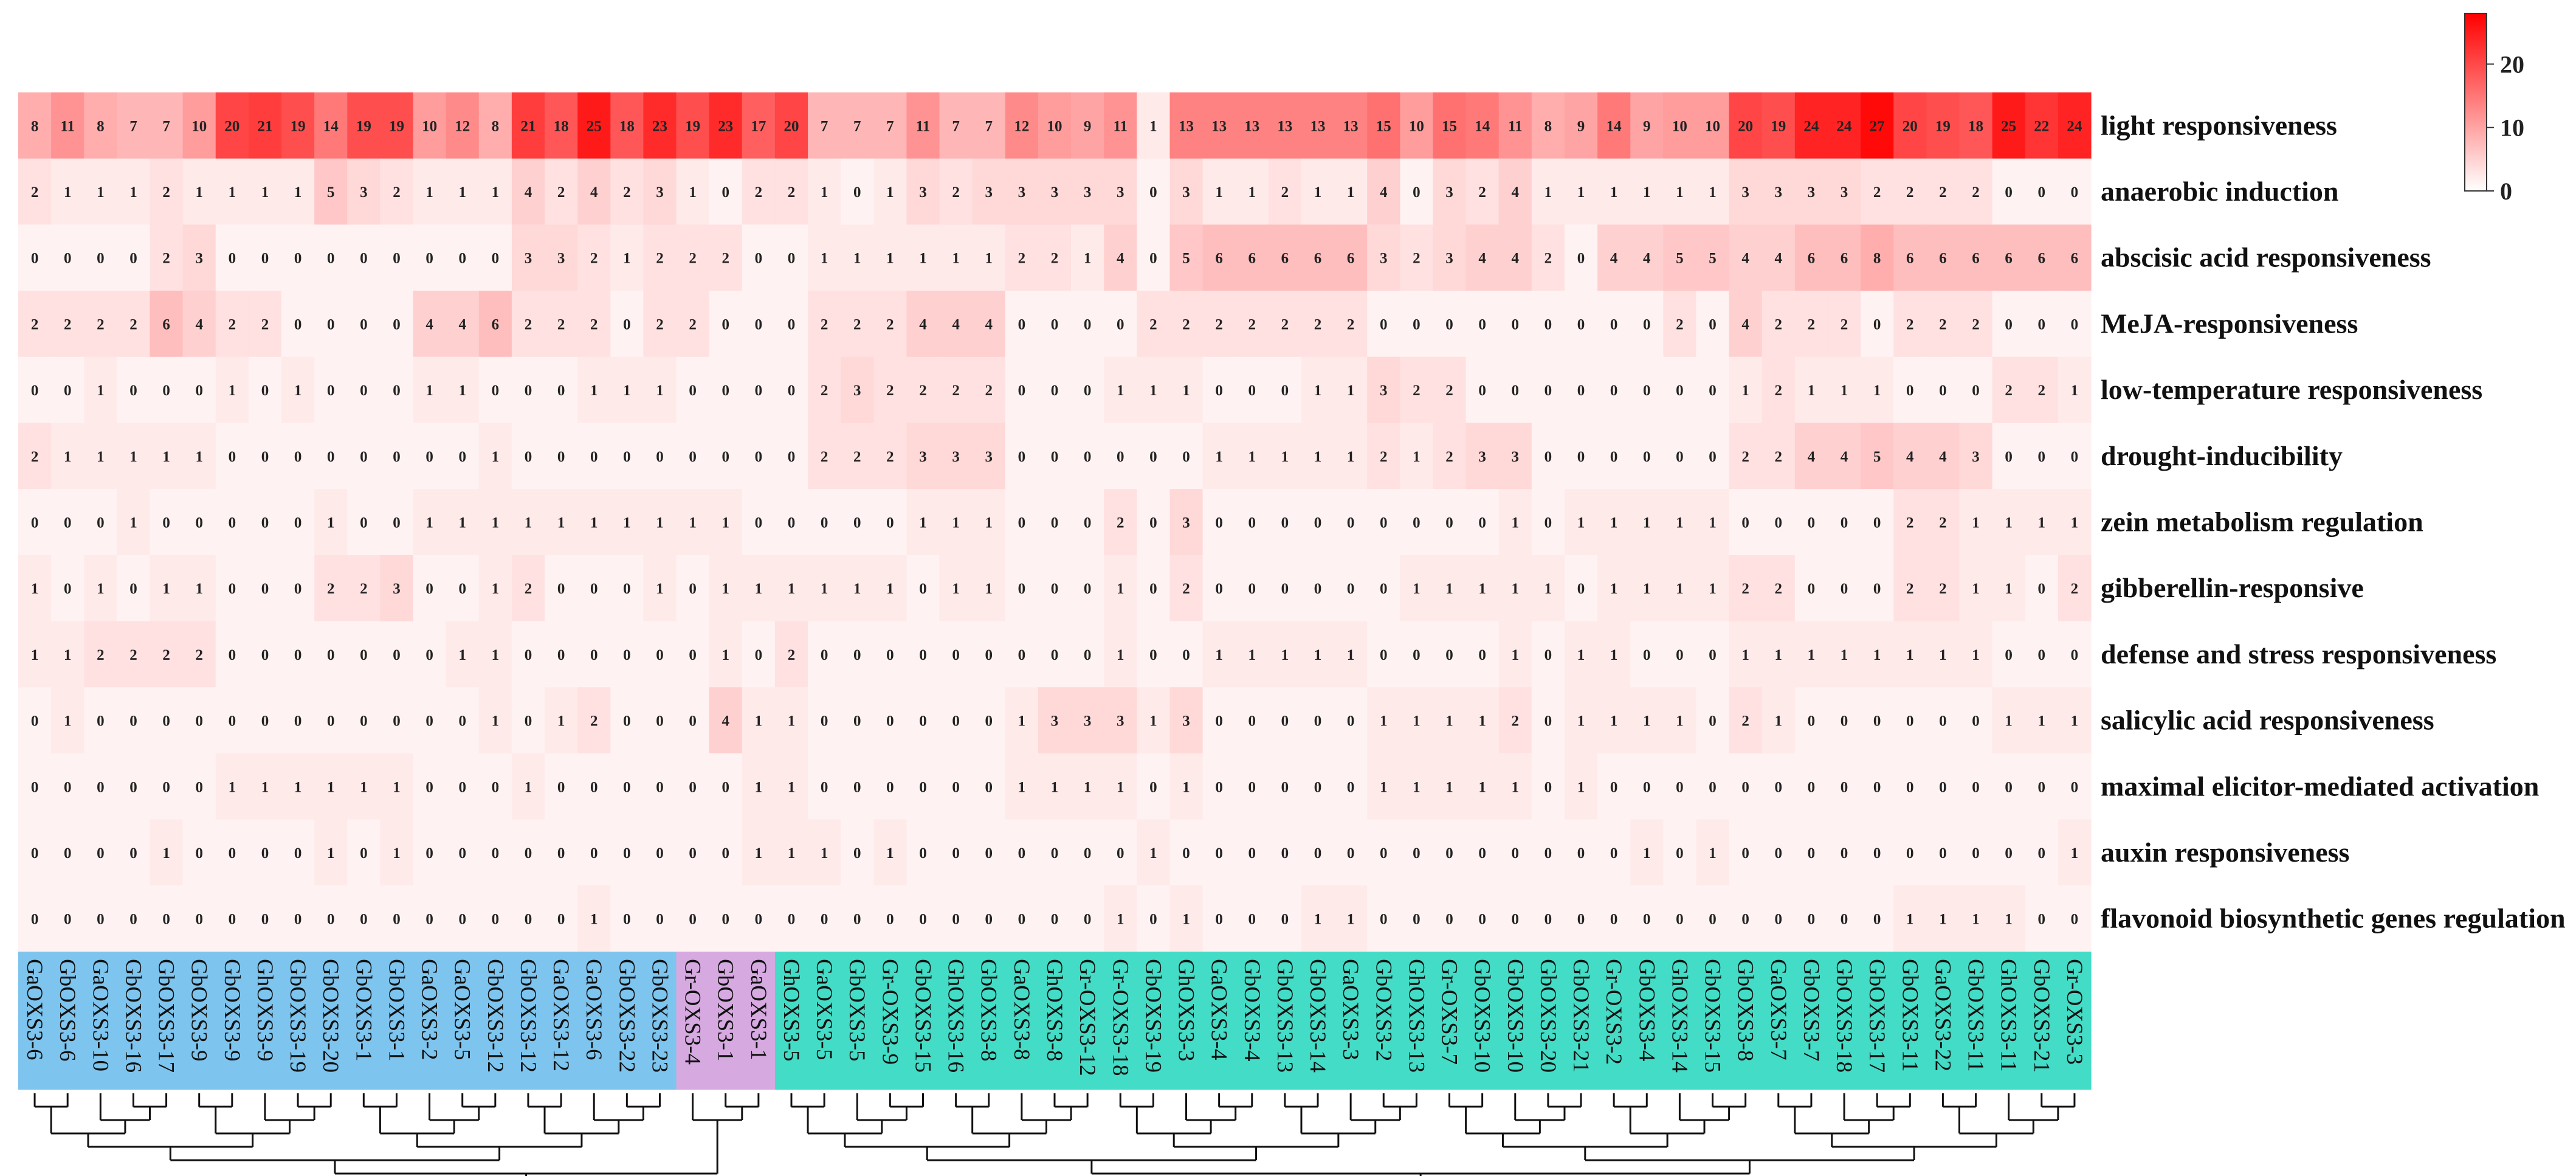 This screenshot has height=1176, width=2576. Describe the element at coordinates (199, 1011) in the screenshot. I see `column-label: GbOXS3-9` at that location.